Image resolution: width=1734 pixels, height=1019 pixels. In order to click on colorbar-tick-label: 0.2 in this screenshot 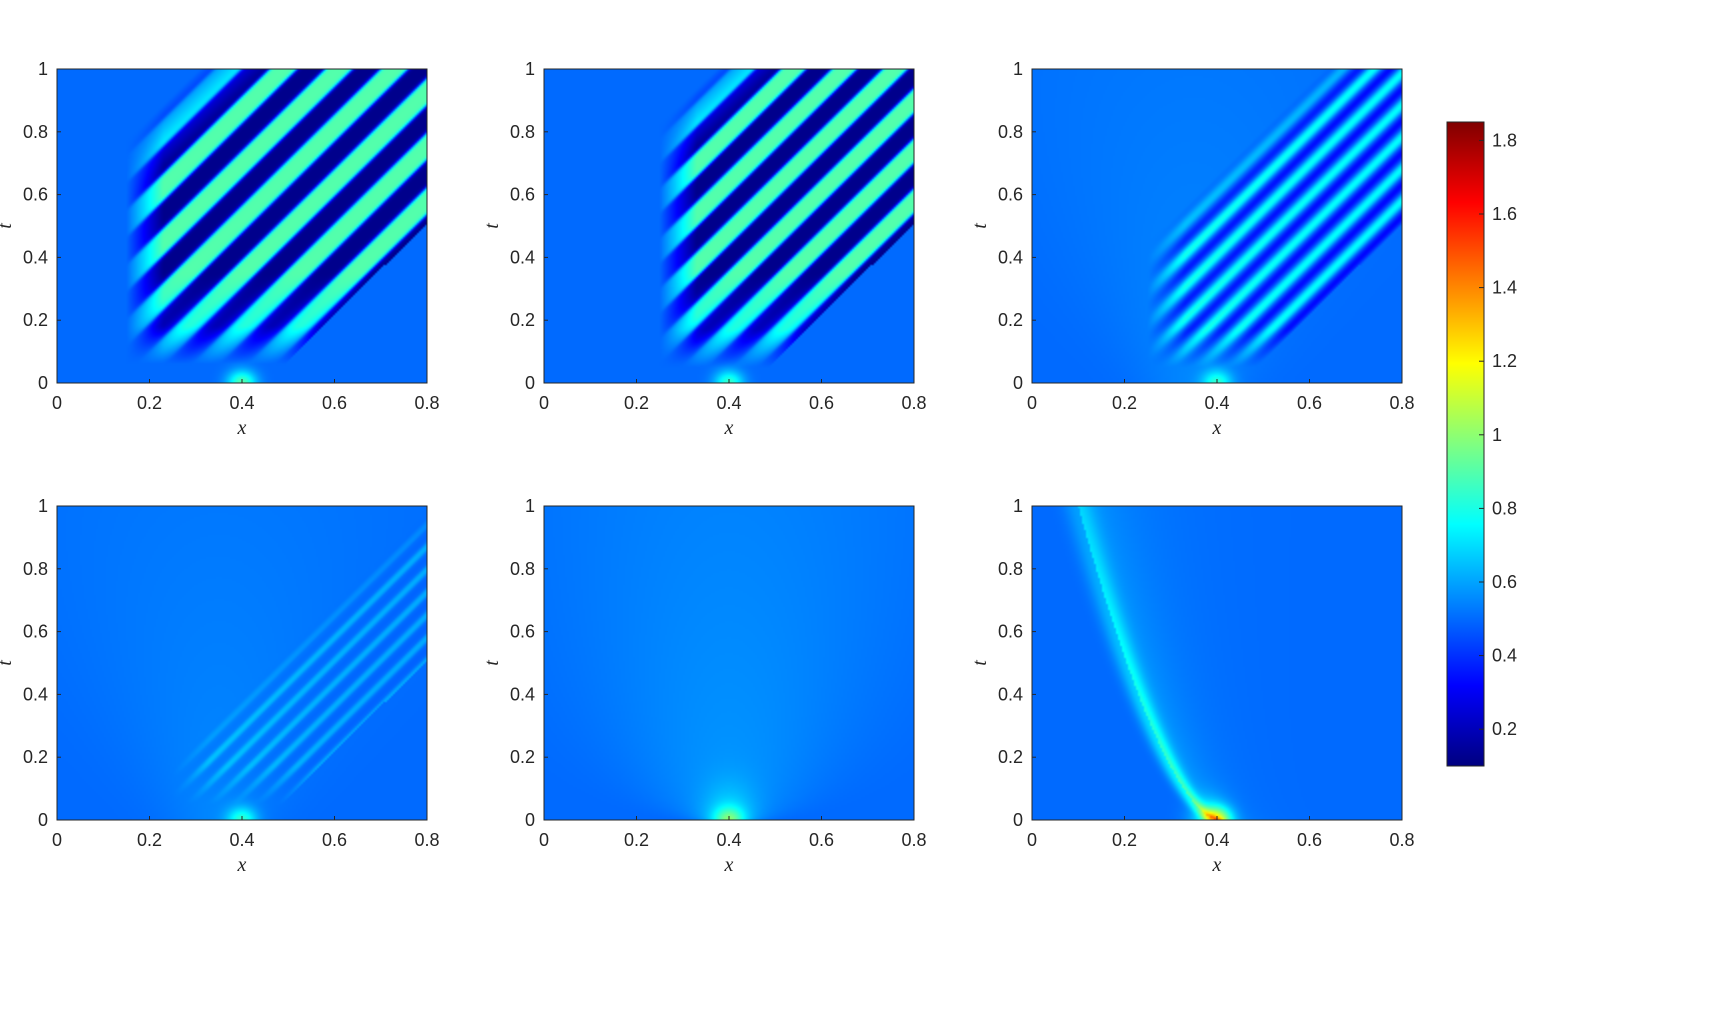, I will do `click(1504, 729)`.